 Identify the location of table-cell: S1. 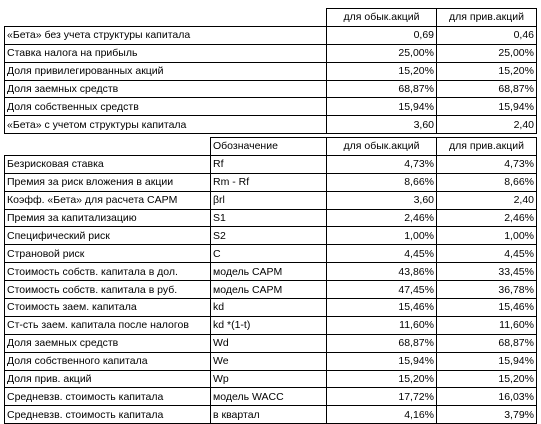
(268, 218).